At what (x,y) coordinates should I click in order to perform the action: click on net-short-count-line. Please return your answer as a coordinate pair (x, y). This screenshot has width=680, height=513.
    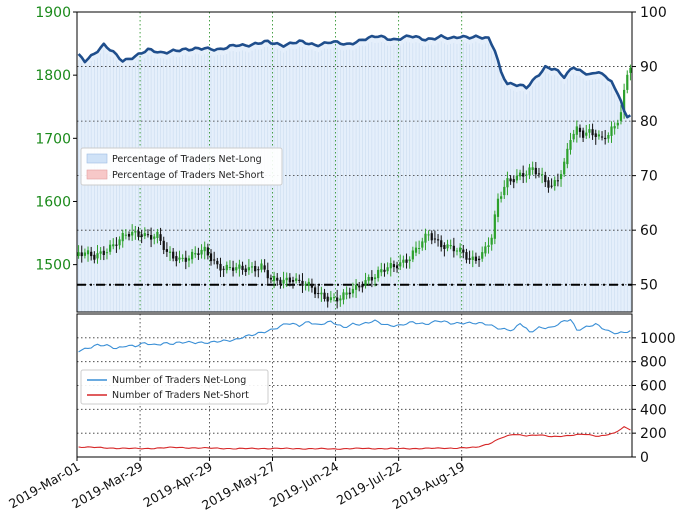
    Looking at the image, I should click on (354, 438).